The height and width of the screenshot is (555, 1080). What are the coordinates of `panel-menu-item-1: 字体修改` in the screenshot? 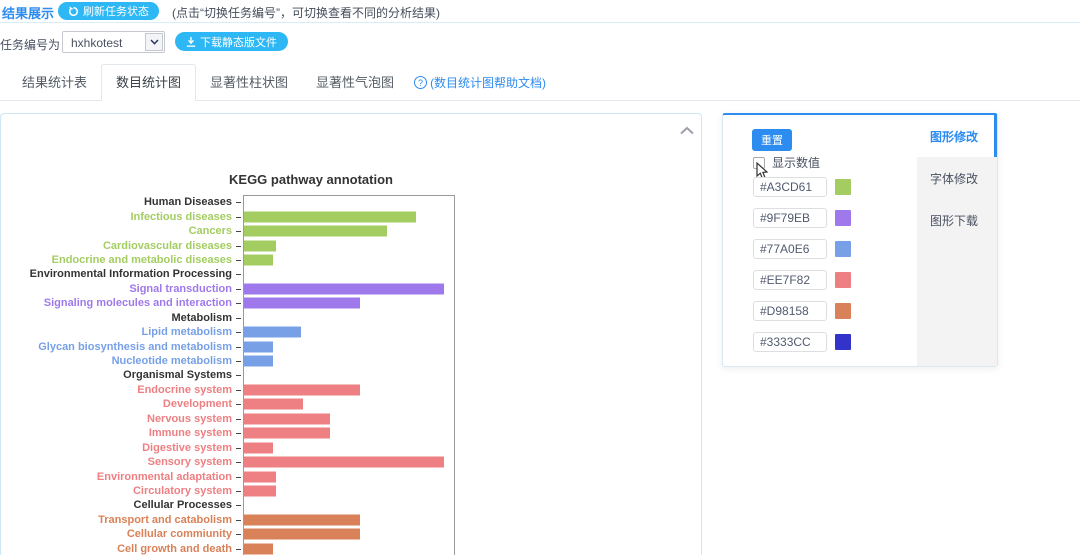 It's located at (954, 178).